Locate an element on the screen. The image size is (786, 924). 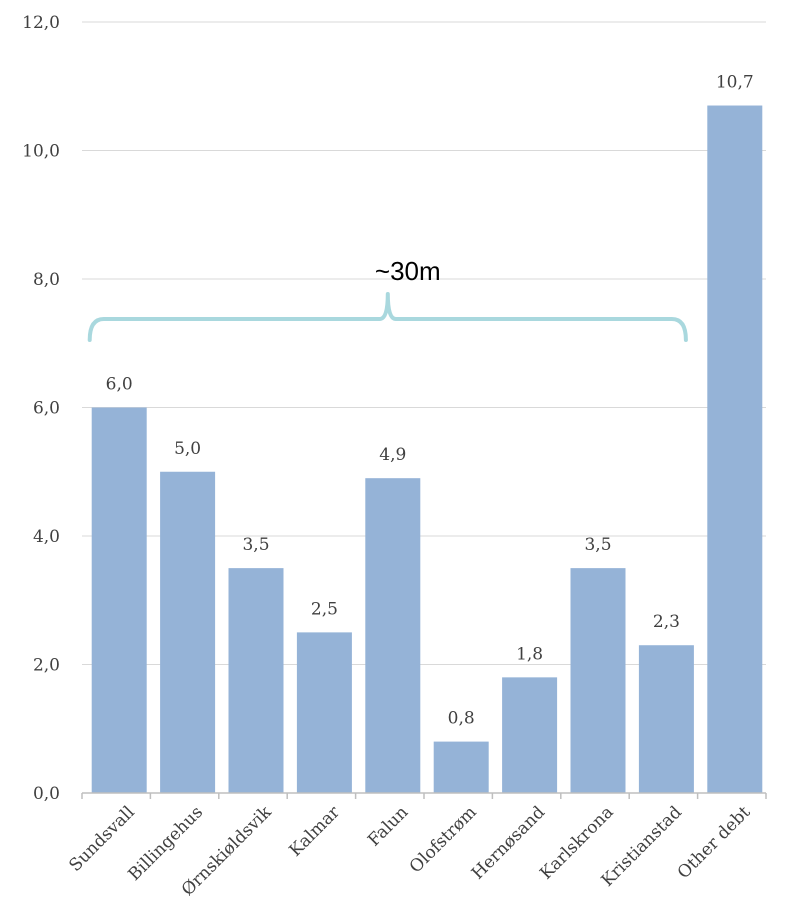
y-tick-label: 12,0 is located at coordinates (41, 23).